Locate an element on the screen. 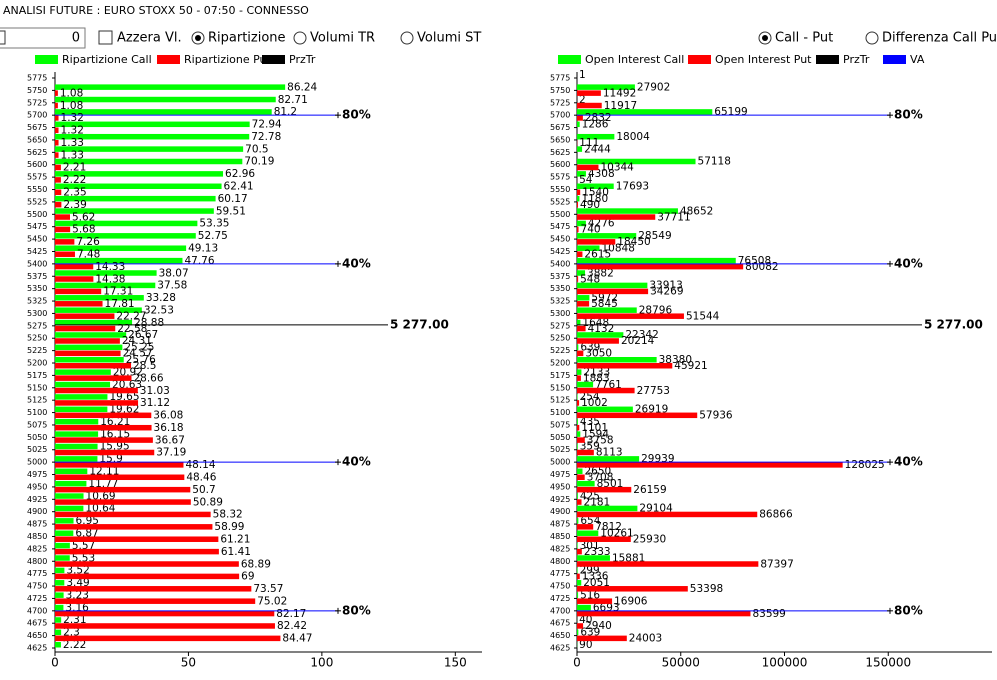 The image size is (997, 680). checkbox-cut is located at coordinates (3, 37).